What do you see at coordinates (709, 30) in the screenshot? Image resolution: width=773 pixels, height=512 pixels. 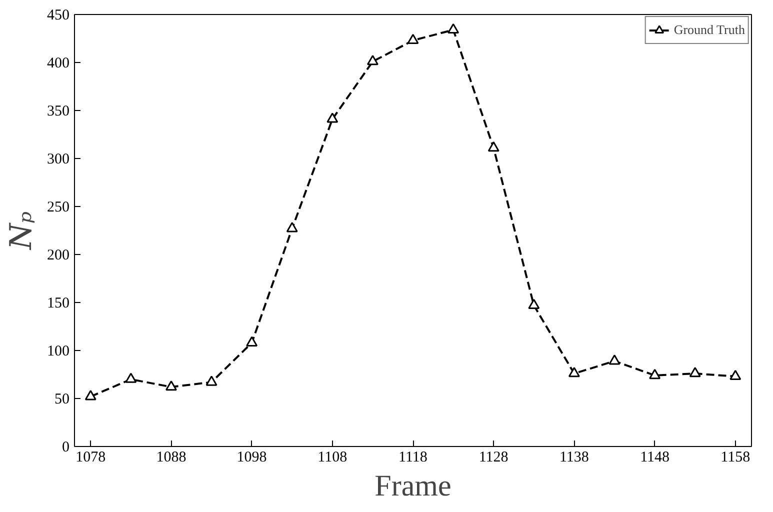 I see `legend-label: Ground Truth` at bounding box center [709, 30].